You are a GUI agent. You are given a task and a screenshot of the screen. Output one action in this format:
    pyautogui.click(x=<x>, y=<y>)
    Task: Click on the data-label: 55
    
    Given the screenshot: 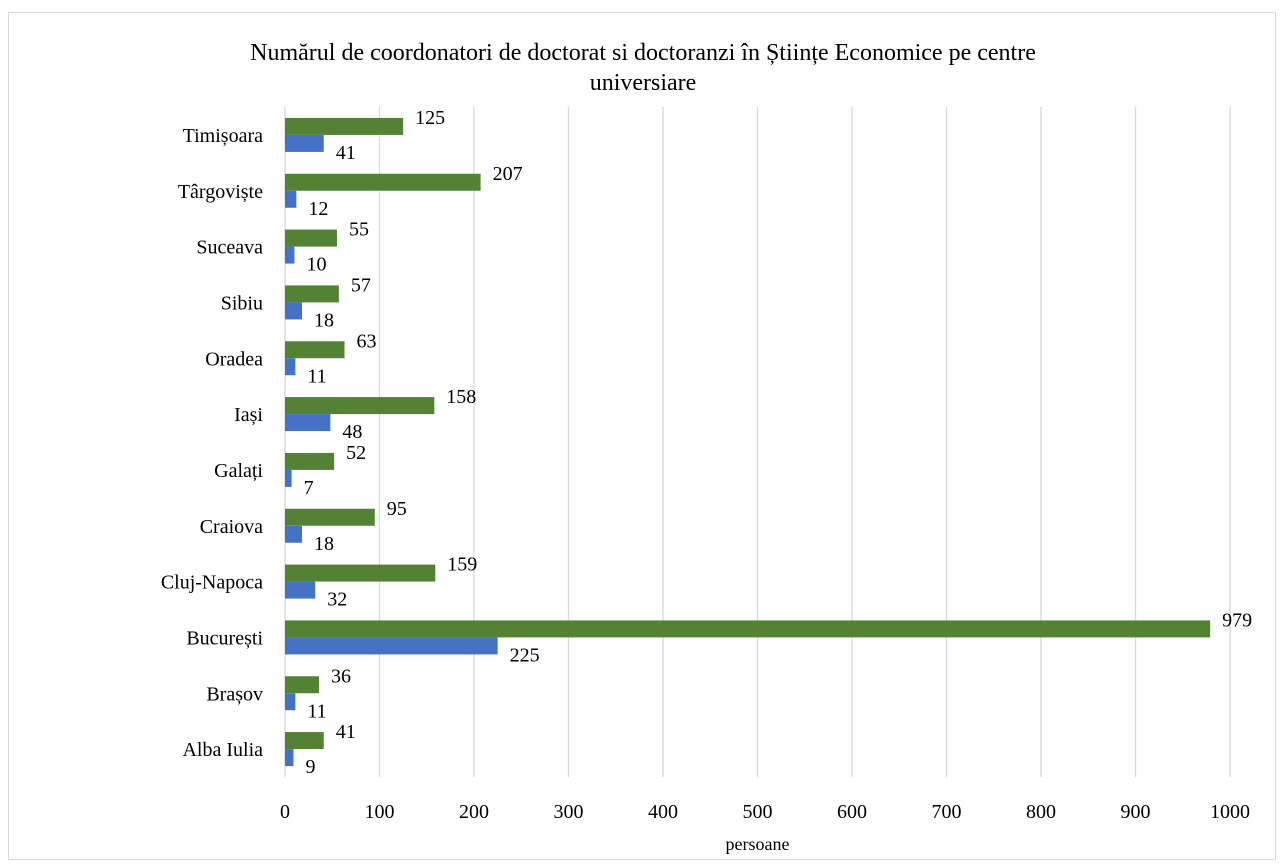 What is the action you would take?
    pyautogui.click(x=359, y=230)
    